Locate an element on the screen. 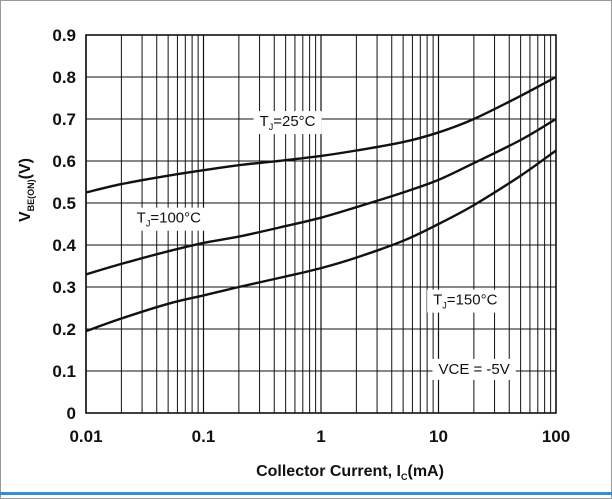  annotation-label: TJ=150°C is located at coordinates (465, 301).